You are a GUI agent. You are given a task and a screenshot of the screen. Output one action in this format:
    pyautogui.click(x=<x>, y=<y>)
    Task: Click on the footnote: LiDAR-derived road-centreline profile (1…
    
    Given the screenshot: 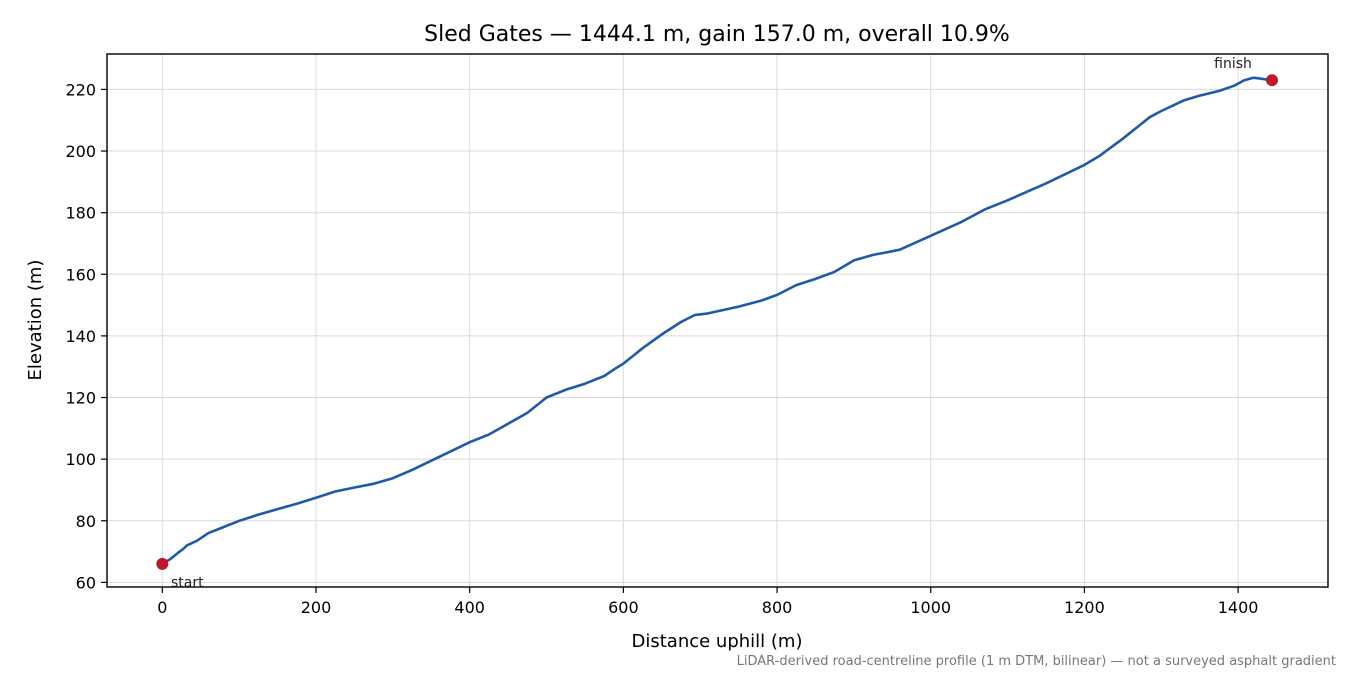 What is the action you would take?
    pyautogui.click(x=1036, y=661)
    